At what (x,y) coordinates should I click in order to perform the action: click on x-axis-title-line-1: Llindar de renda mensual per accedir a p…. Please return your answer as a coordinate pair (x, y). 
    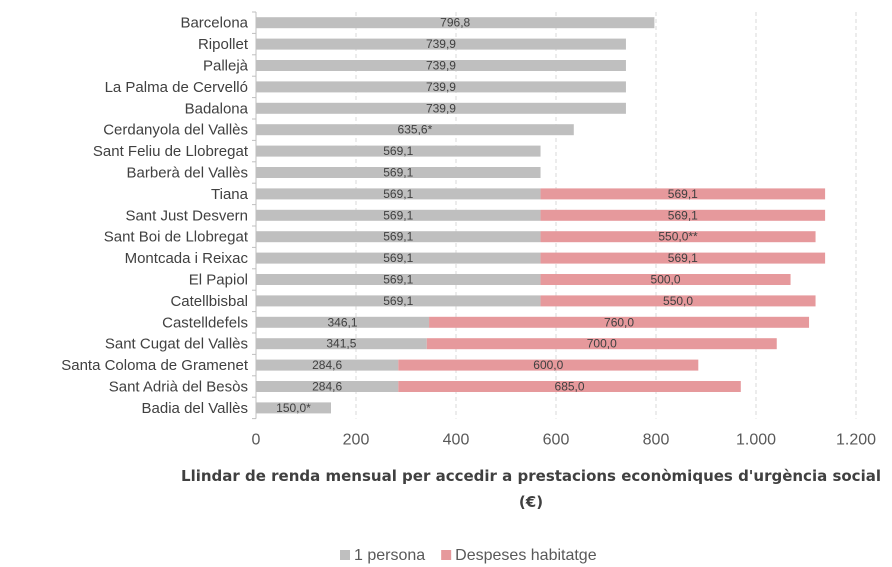
    Looking at the image, I should click on (531, 476).